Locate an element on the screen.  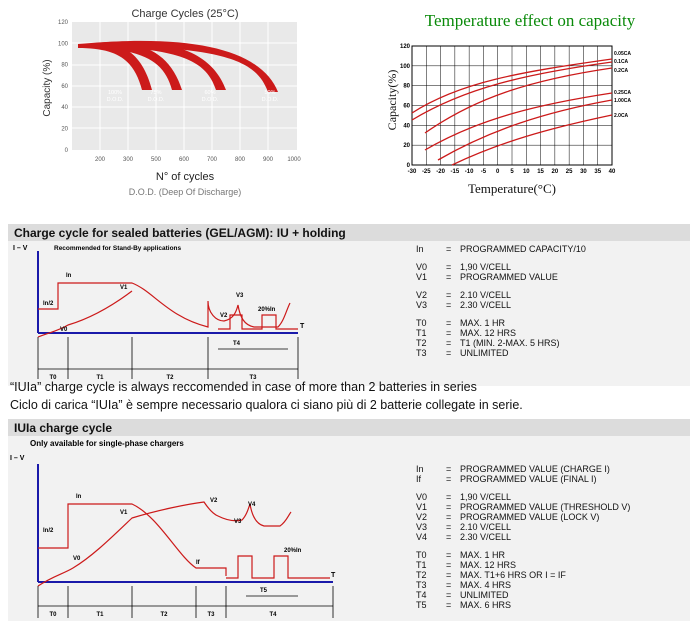
legend-row: V1 = PROGRAMMED VALUE (THRESHOLD V) is located at coordinates (523, 507).